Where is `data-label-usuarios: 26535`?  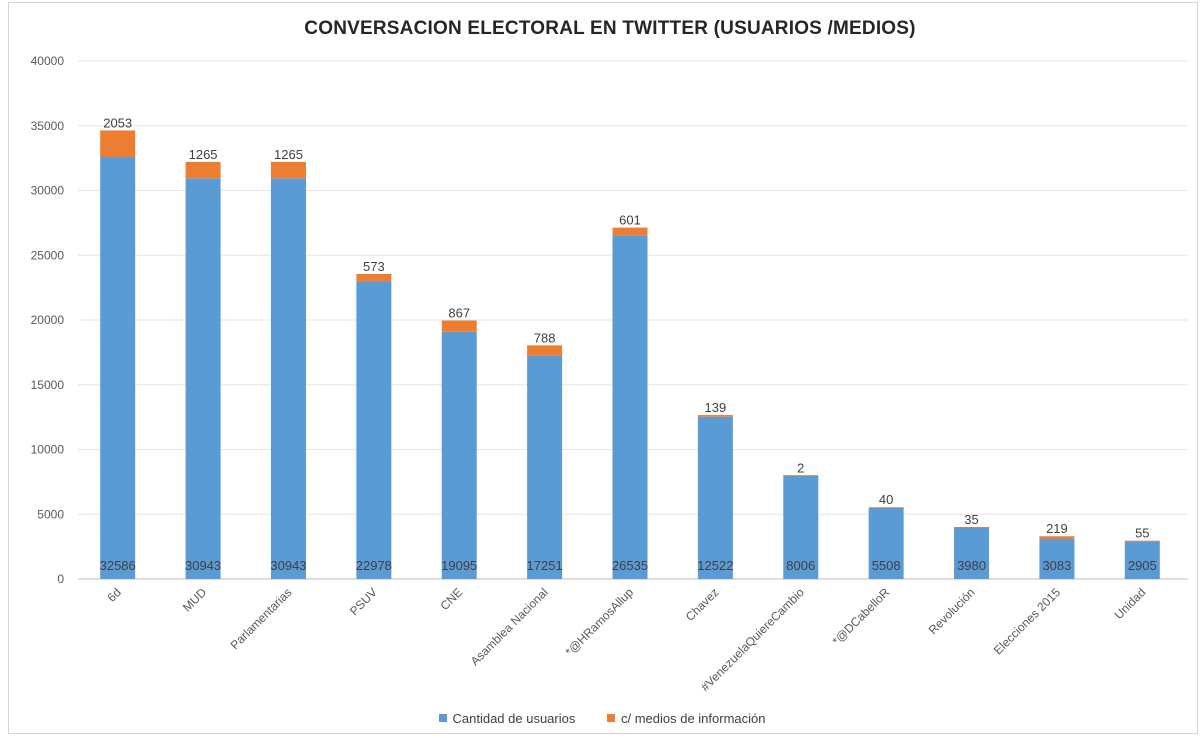 data-label-usuarios: 26535 is located at coordinates (630, 565).